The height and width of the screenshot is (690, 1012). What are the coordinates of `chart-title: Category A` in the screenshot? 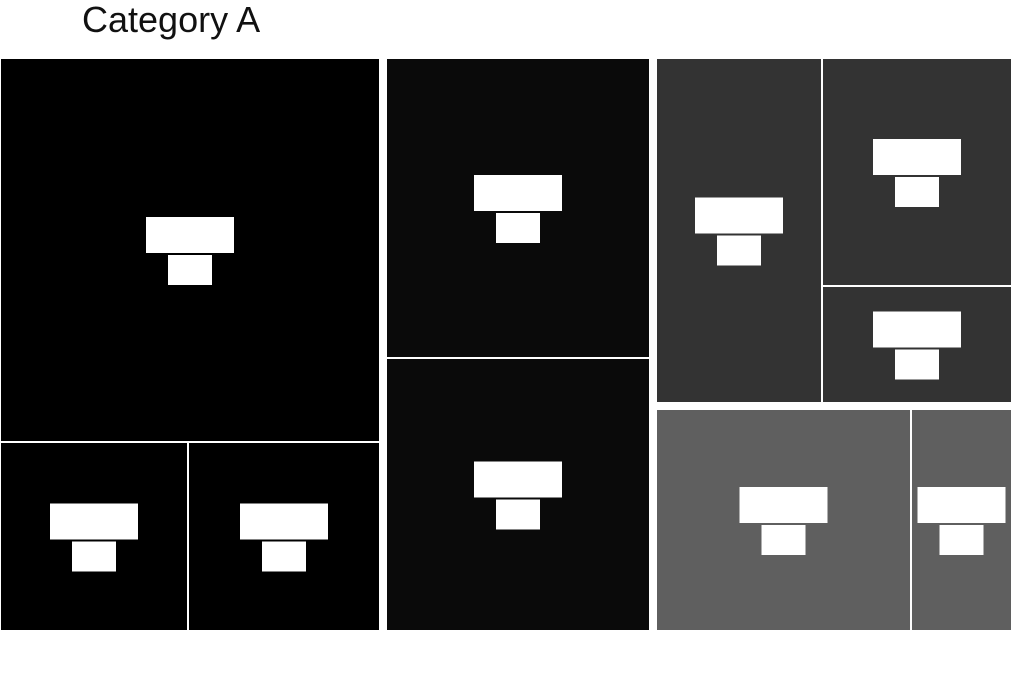 It's located at (171, 20).